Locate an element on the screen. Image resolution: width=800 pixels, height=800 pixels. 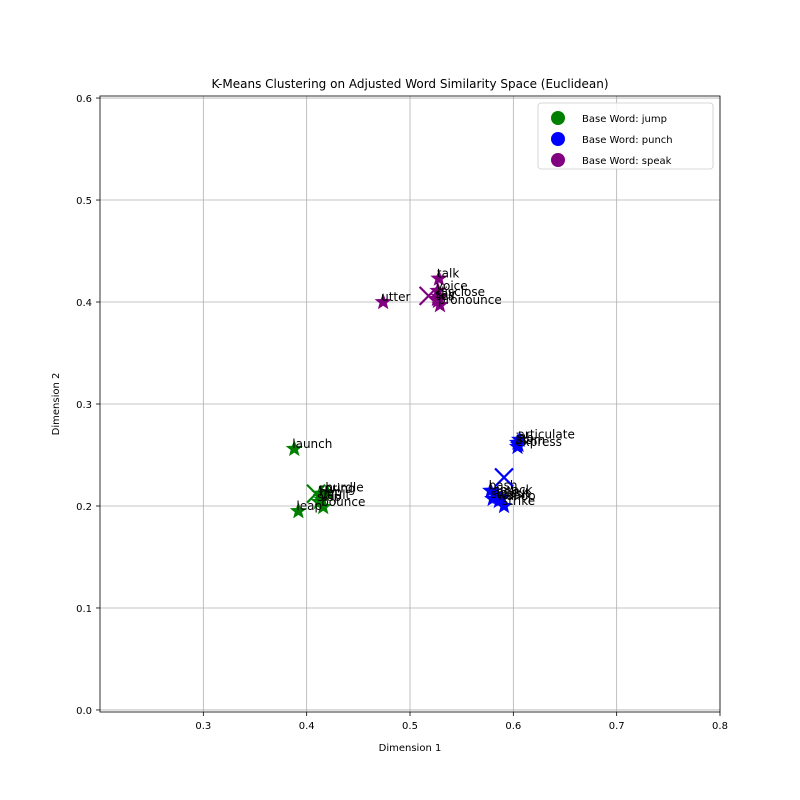
y-tick-label: 0.5 is located at coordinates (84, 201).